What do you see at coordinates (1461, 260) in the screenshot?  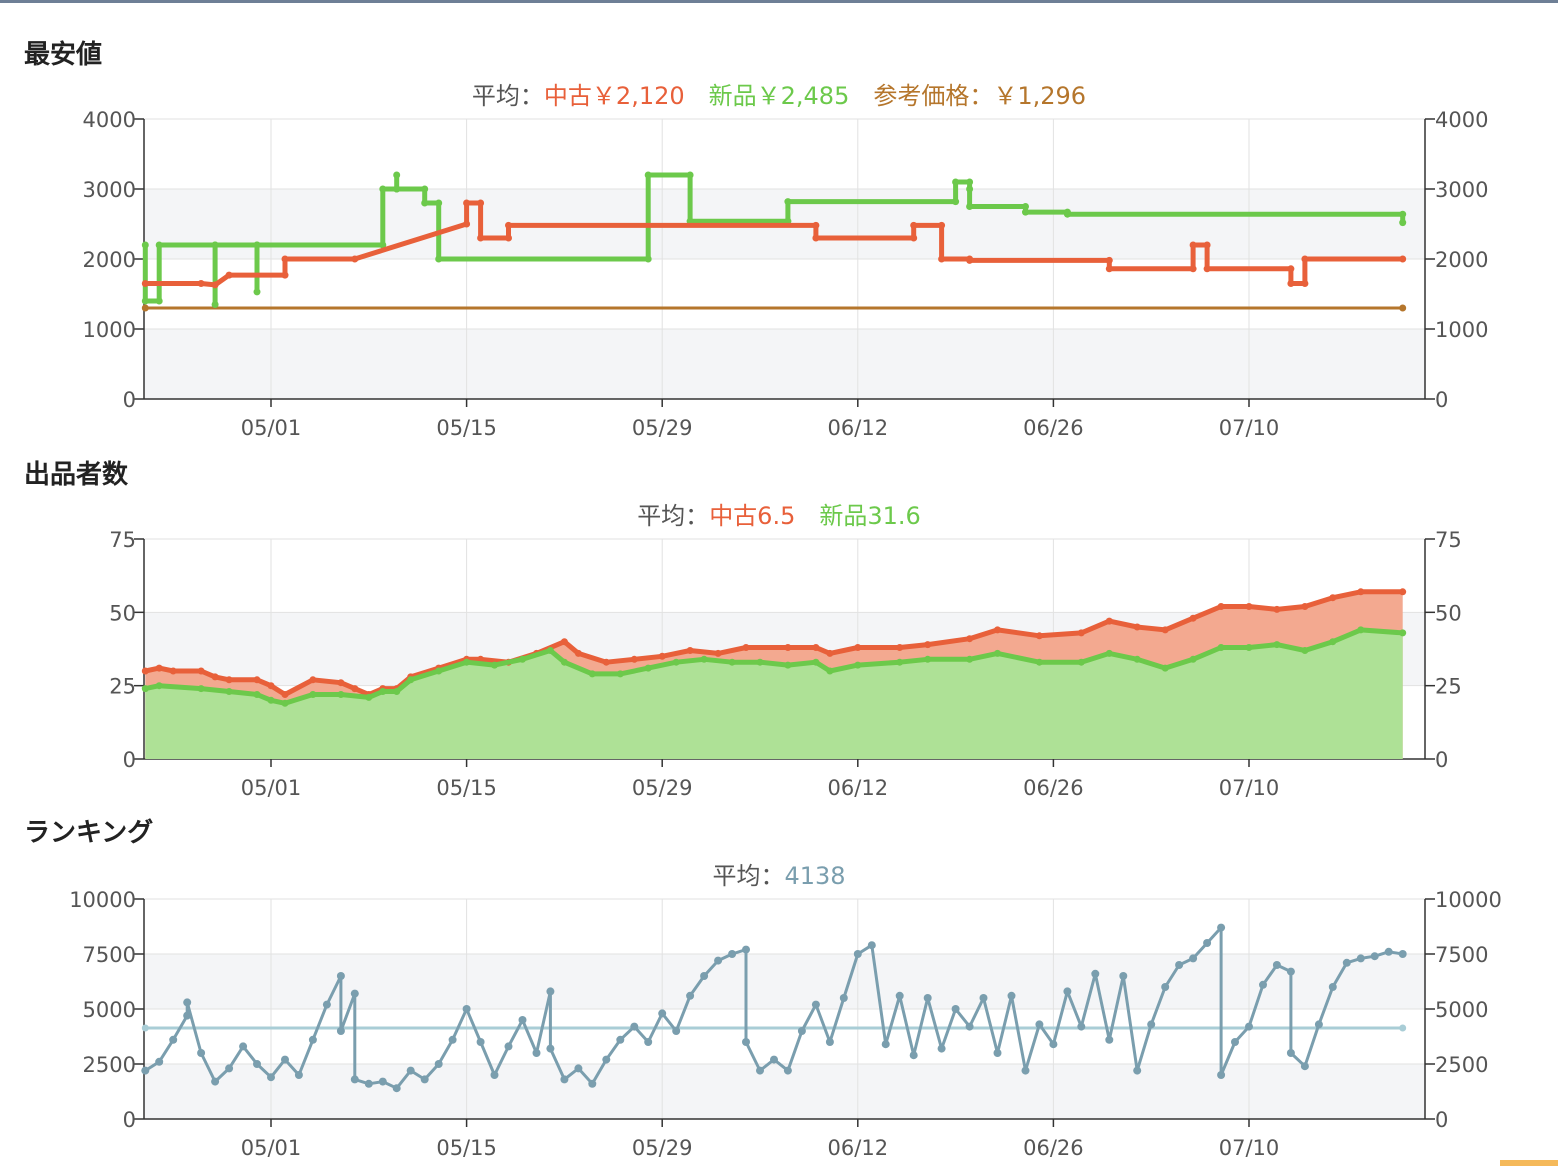 I see `price-y-tick-label-right: 2000` at bounding box center [1461, 260].